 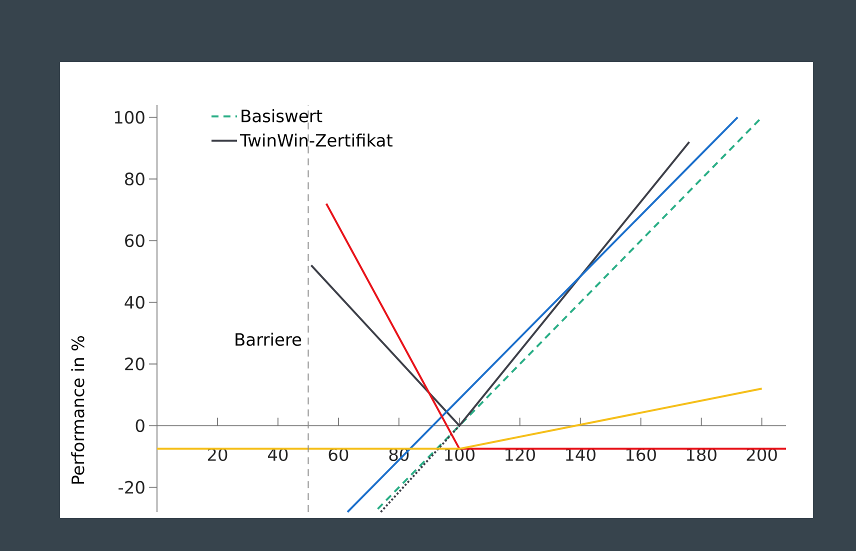 What do you see at coordinates (140, 425) in the screenshot?
I see `y-tick-label: 0` at bounding box center [140, 425].